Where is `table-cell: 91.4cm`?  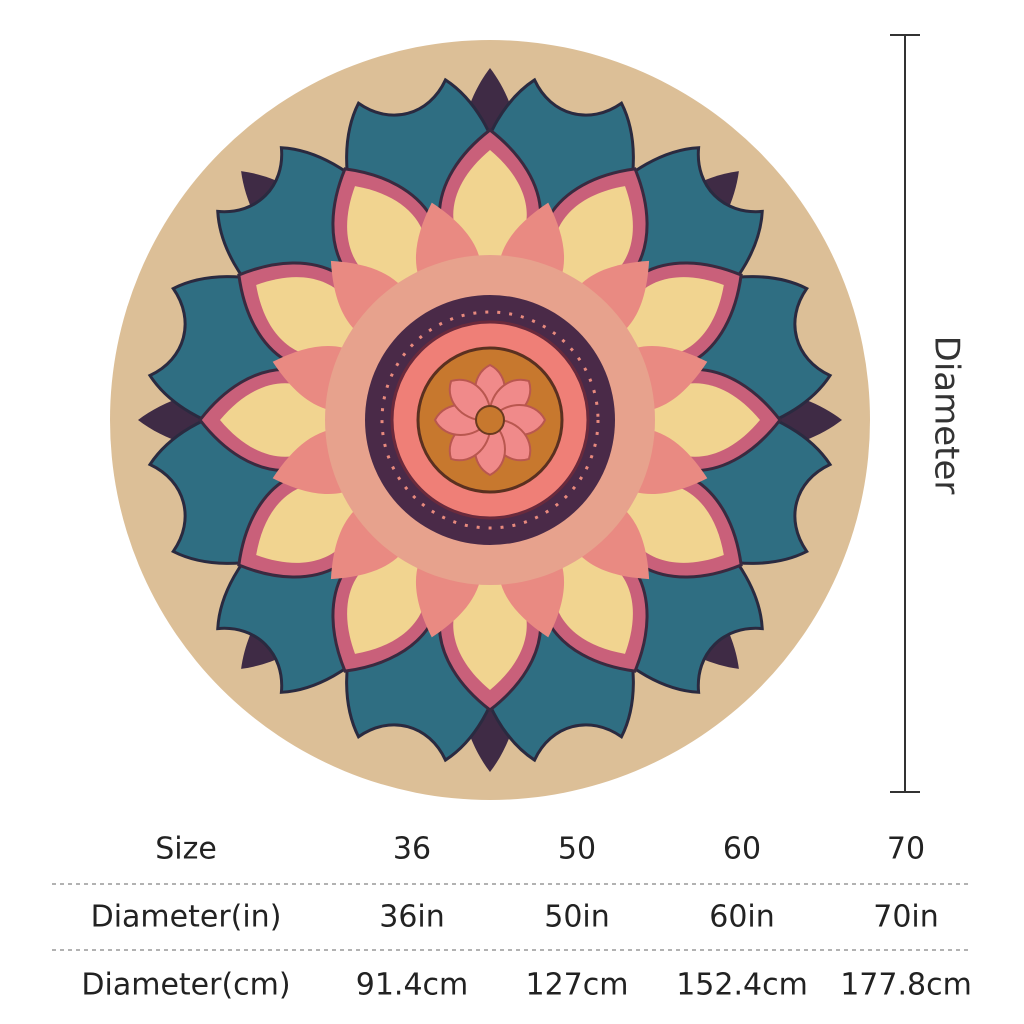 table-cell: 91.4cm is located at coordinates (412, 985).